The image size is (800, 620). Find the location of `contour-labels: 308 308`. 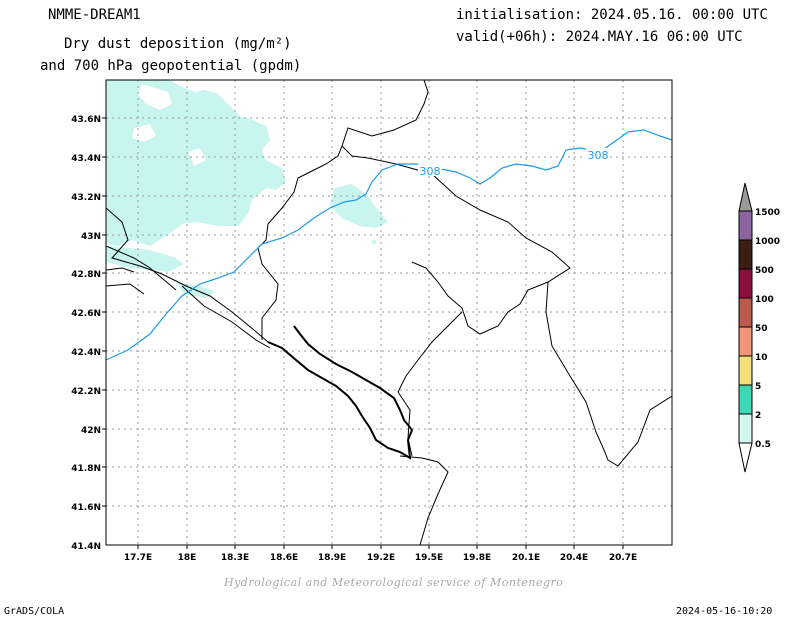

contour-labels: 308 308 is located at coordinates (514, 163).